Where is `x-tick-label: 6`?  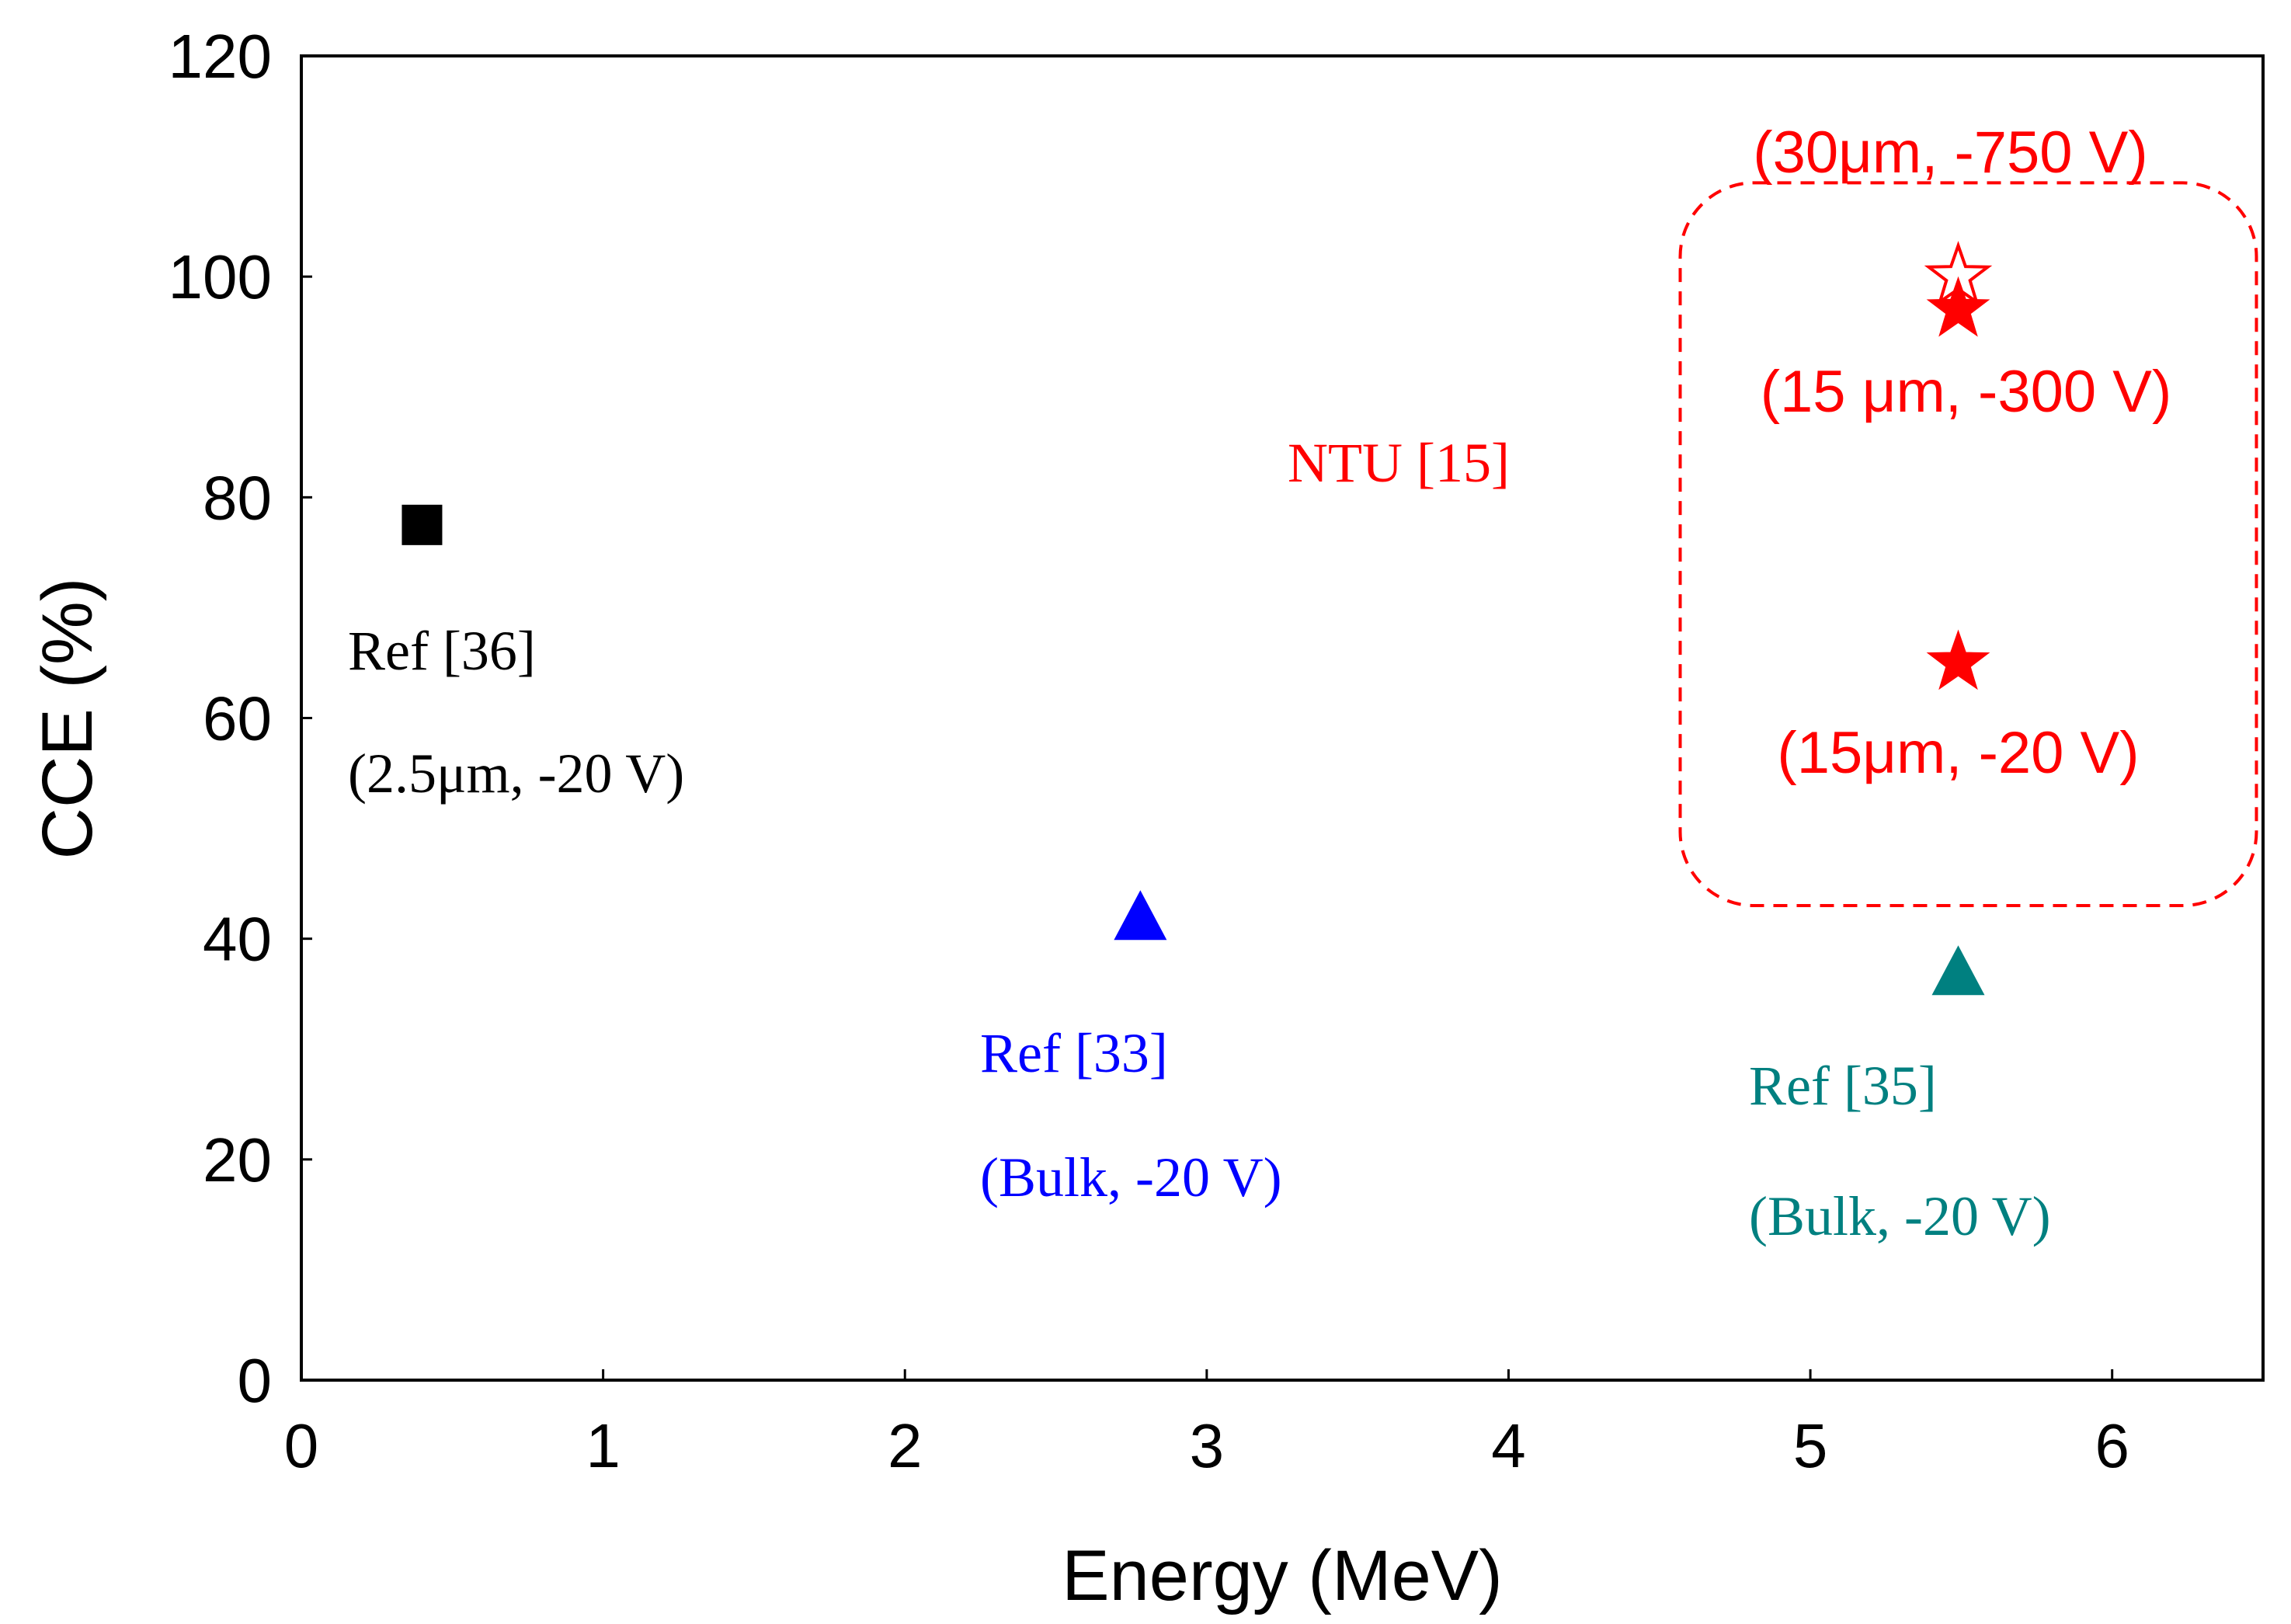 x-tick-label: 6 is located at coordinates (2112, 1445).